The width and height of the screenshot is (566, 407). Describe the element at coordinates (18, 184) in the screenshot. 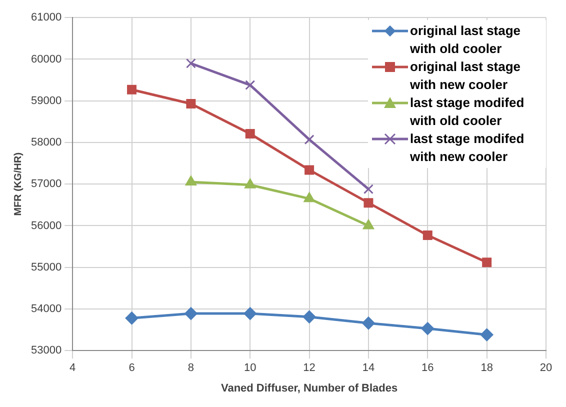

I see `y-axis-title: MFR (KG/HR)` at that location.